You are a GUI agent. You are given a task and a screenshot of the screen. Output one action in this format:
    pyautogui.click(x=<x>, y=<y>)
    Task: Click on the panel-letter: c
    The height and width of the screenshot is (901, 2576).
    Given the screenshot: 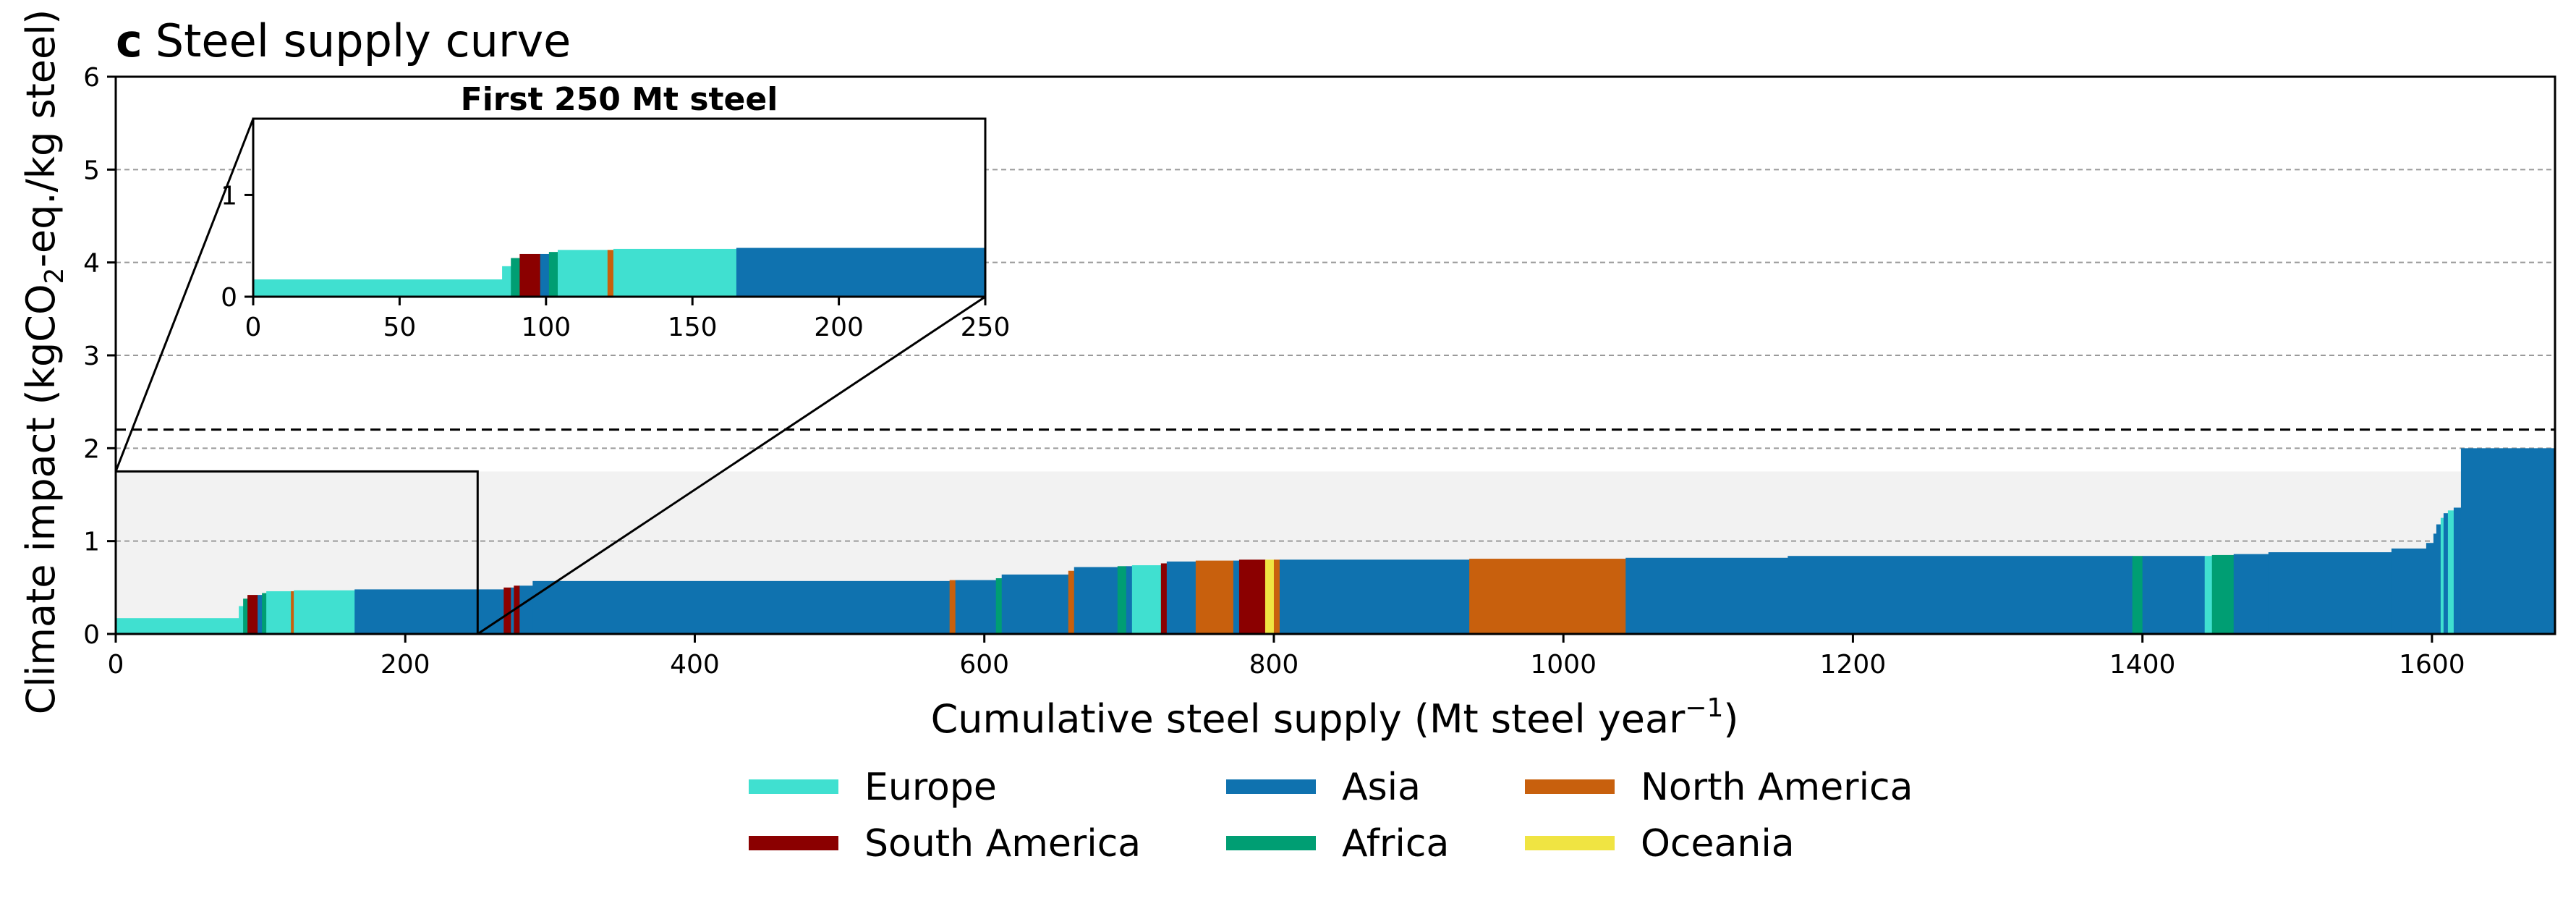 What is the action you would take?
    pyautogui.click(x=129, y=40)
    